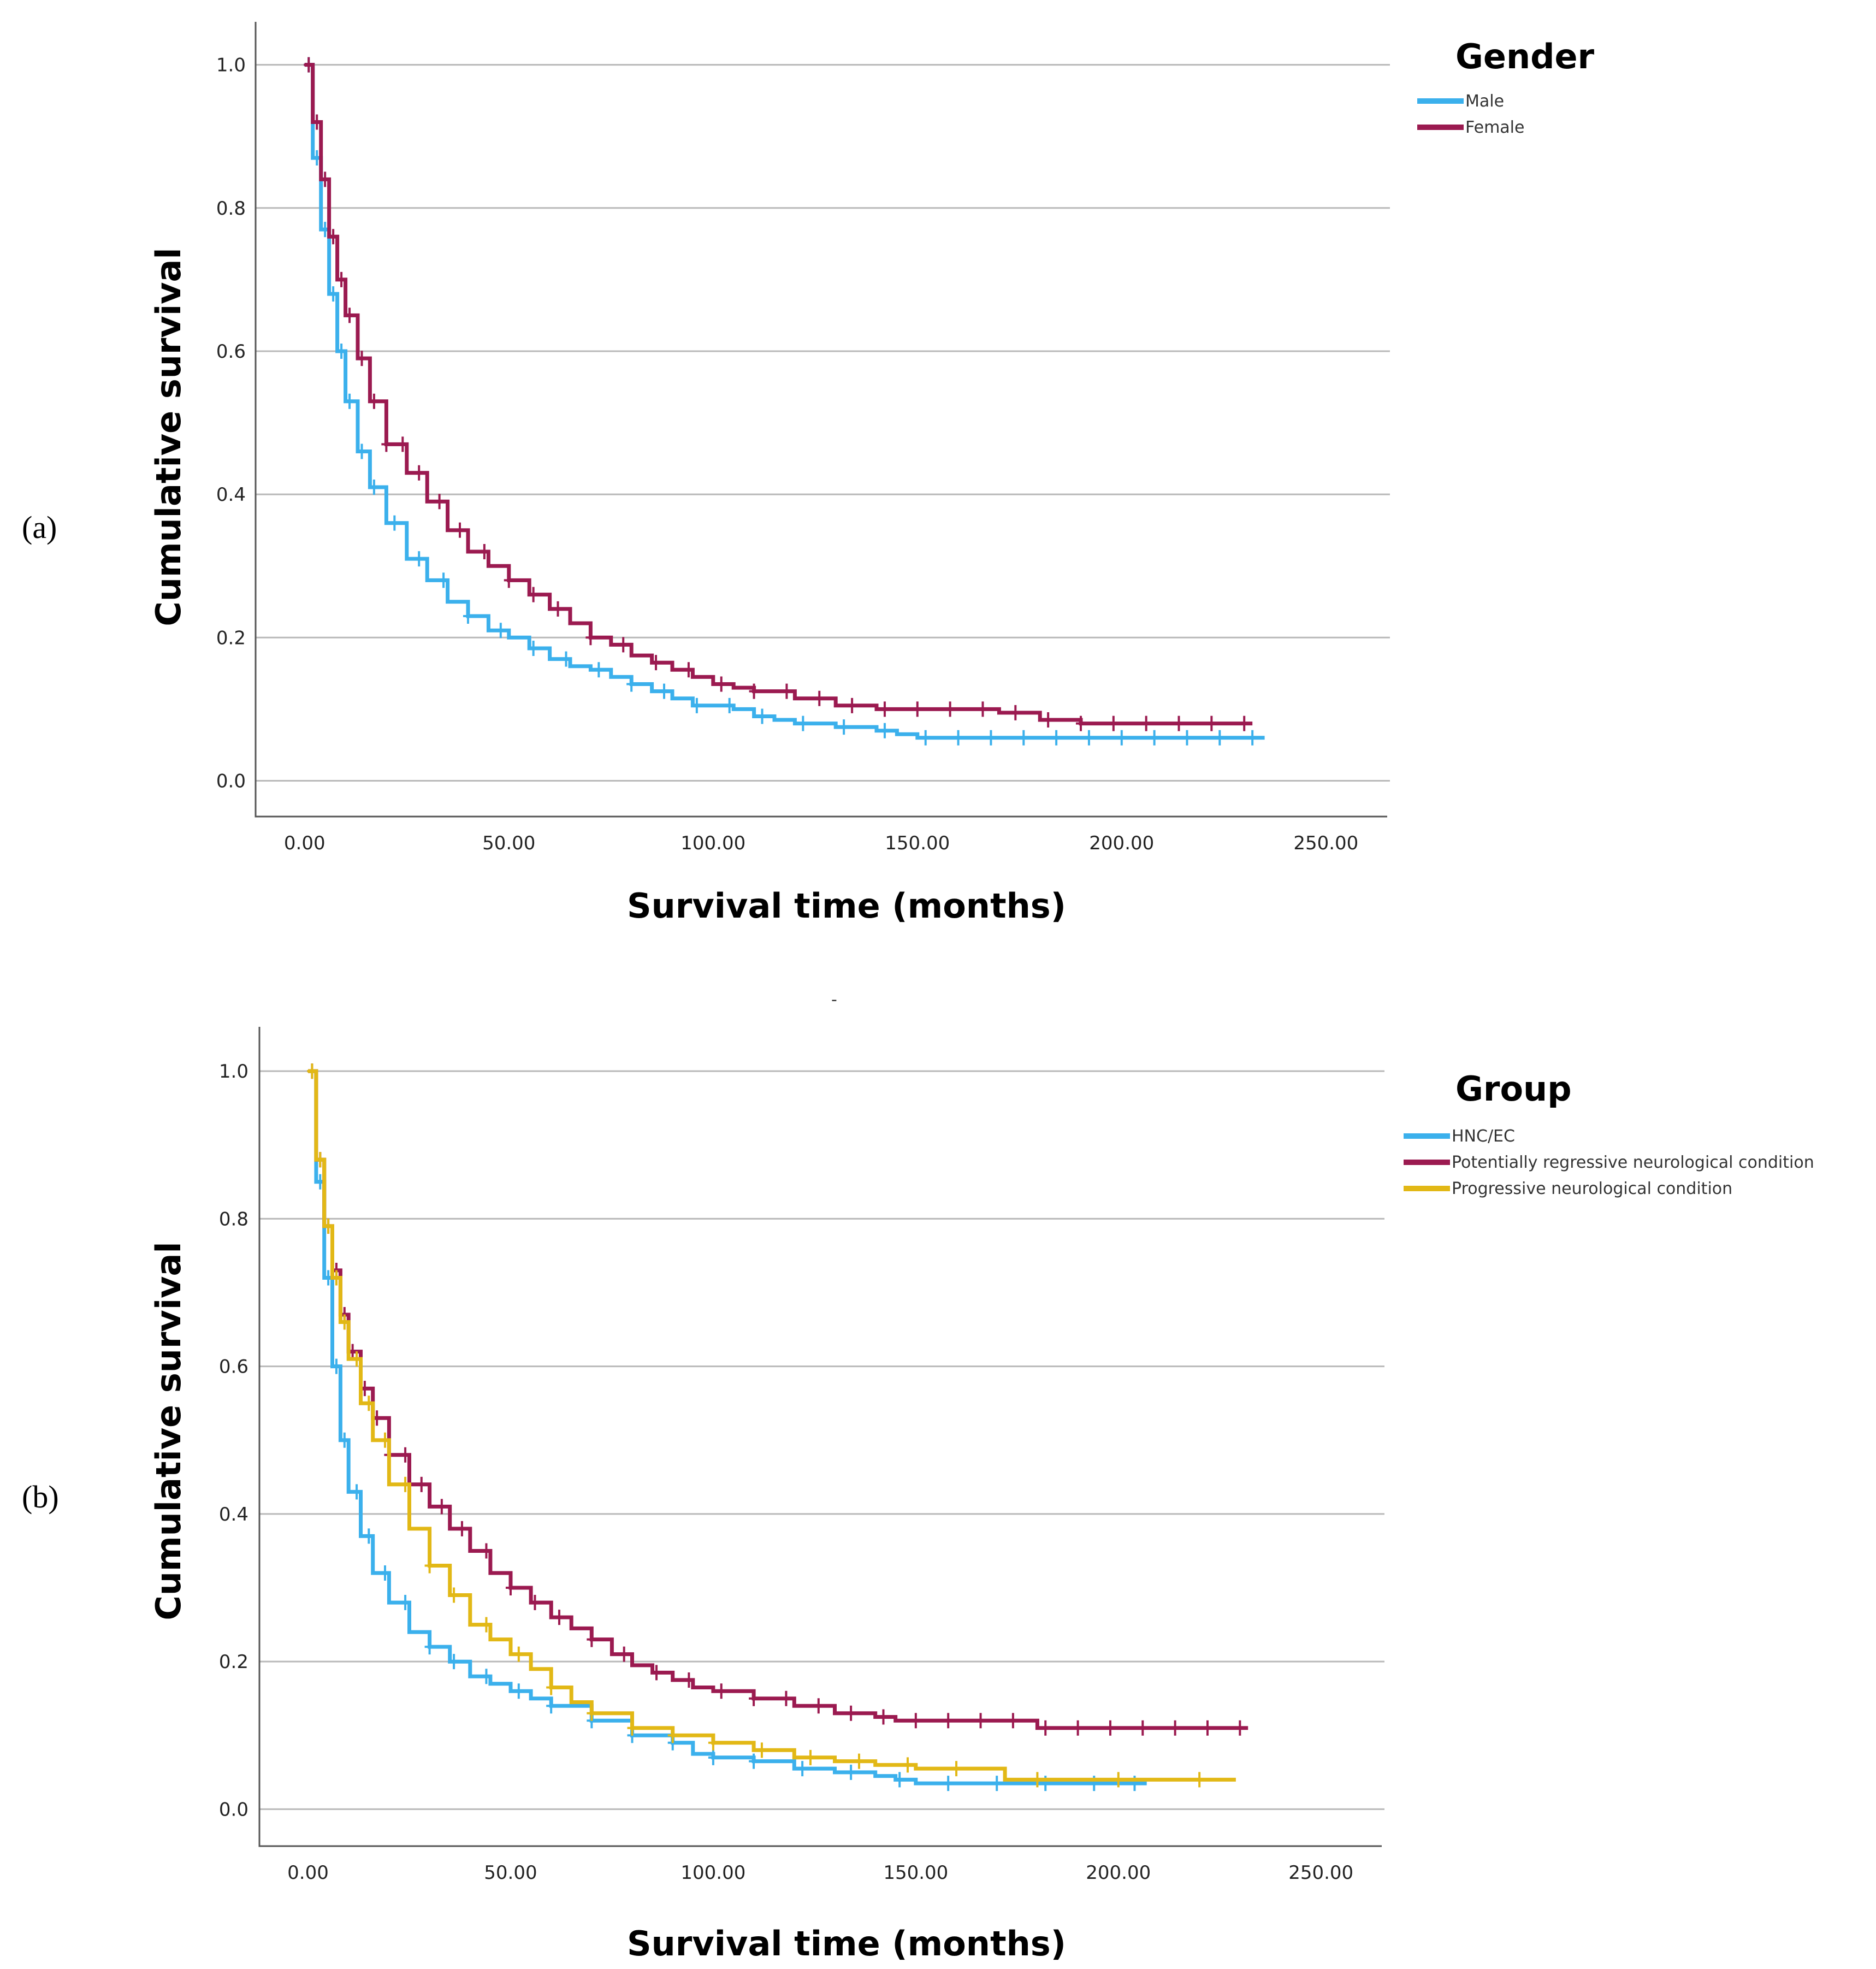  What do you see at coordinates (233, 1515) in the screenshot?
I see `y-tick-label: 0.4` at bounding box center [233, 1515].